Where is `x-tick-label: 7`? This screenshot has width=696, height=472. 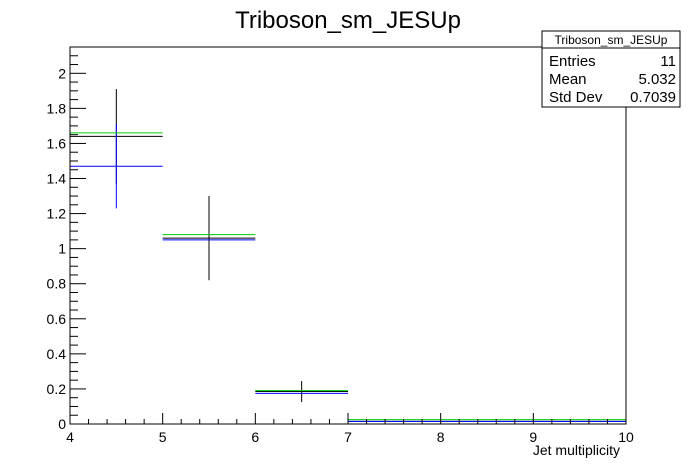
x-tick-label: 7 is located at coordinates (348, 437).